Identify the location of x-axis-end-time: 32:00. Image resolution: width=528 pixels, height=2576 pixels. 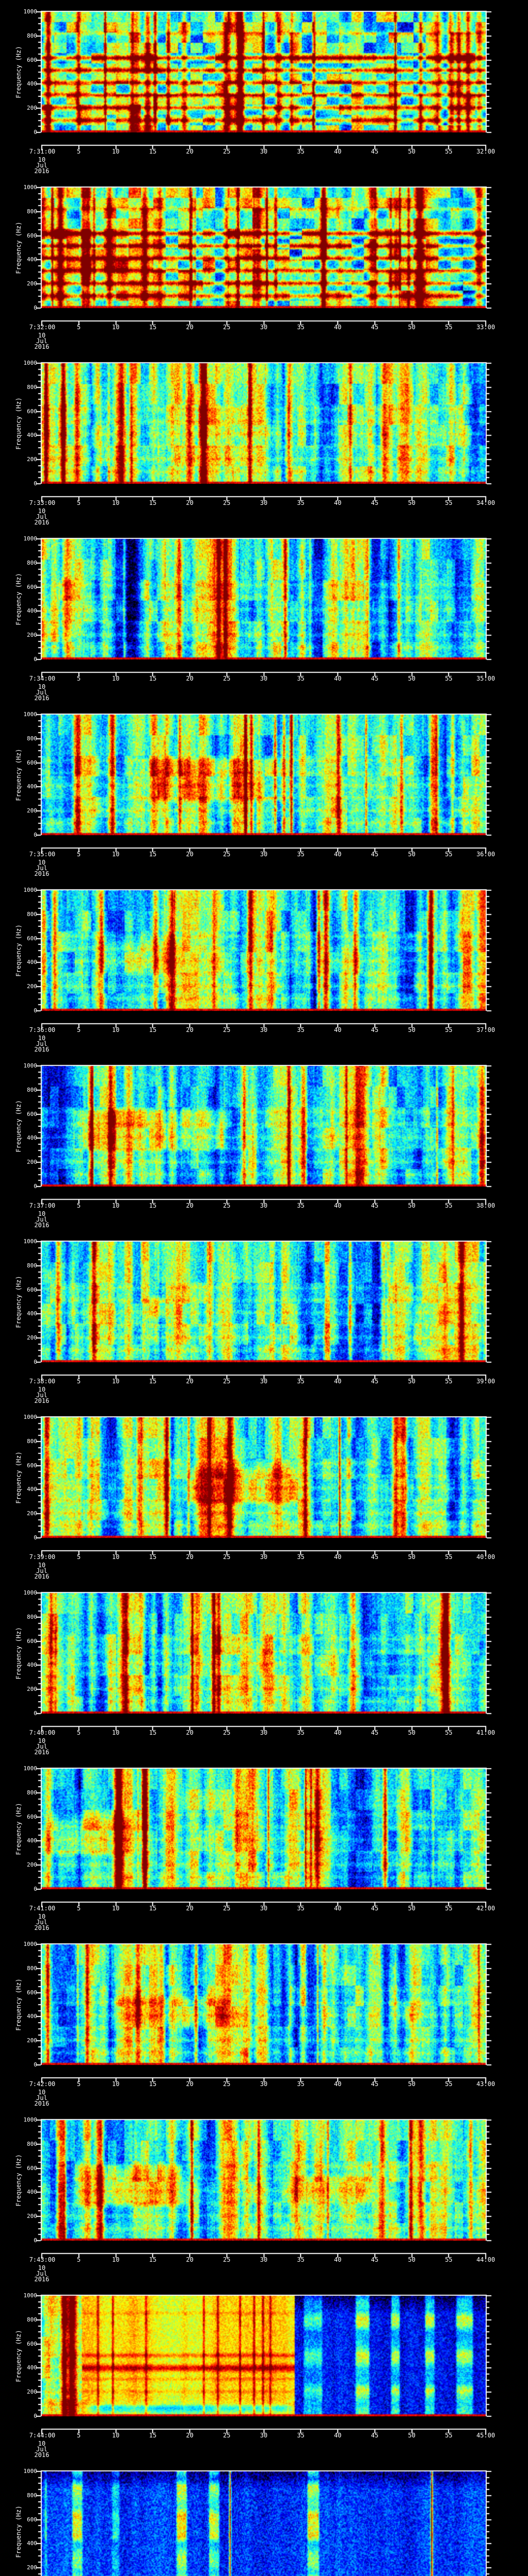
(486, 151).